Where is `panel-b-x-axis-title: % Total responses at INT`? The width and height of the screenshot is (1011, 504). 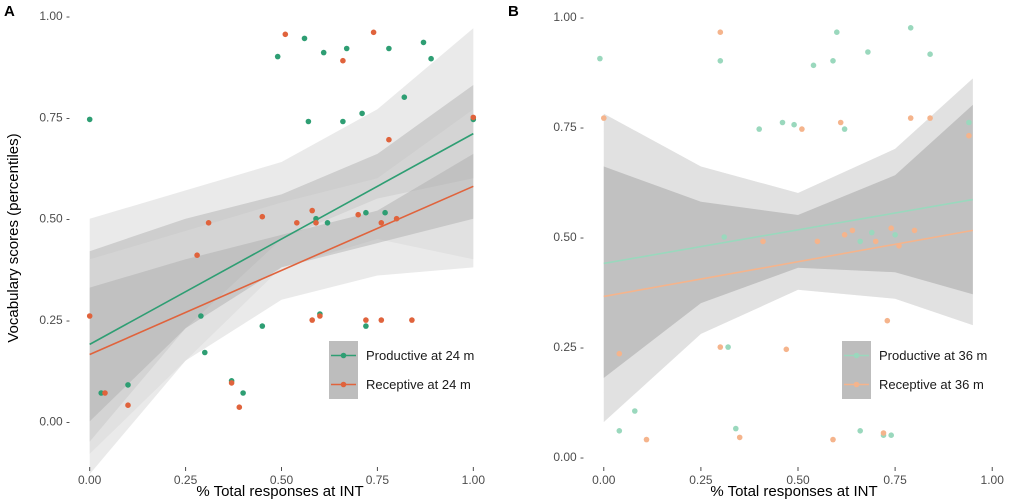
panel-b-x-axis-title: % Total responses at INT is located at coordinates (793, 491).